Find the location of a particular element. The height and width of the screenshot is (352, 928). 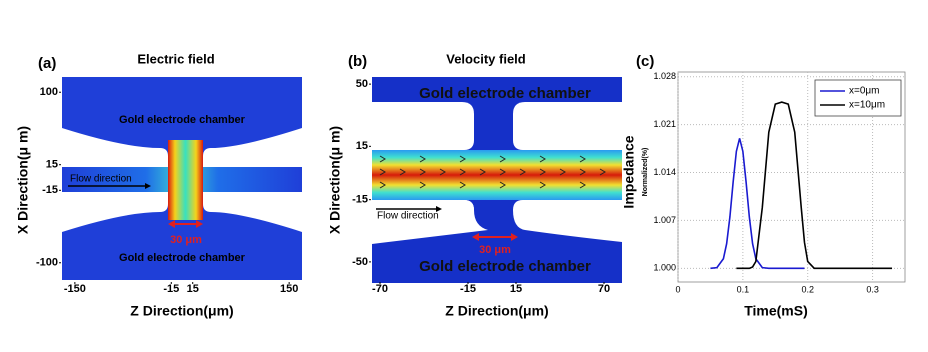

x-tick-label: 150 is located at coordinates (289, 289).